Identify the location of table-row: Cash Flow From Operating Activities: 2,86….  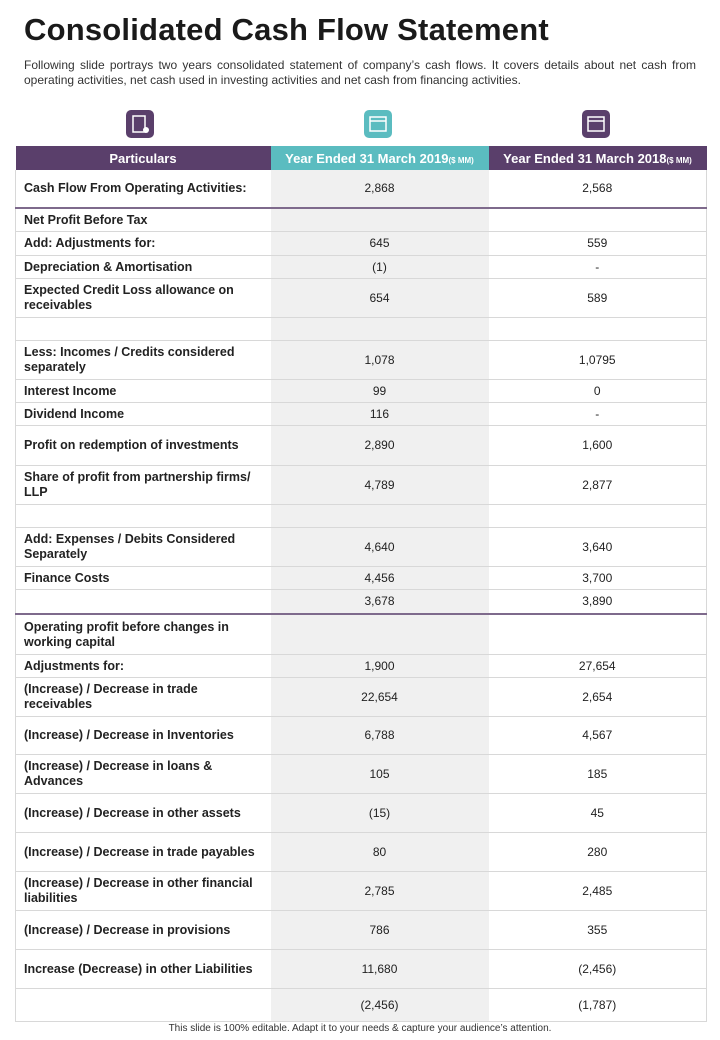
(361, 189).